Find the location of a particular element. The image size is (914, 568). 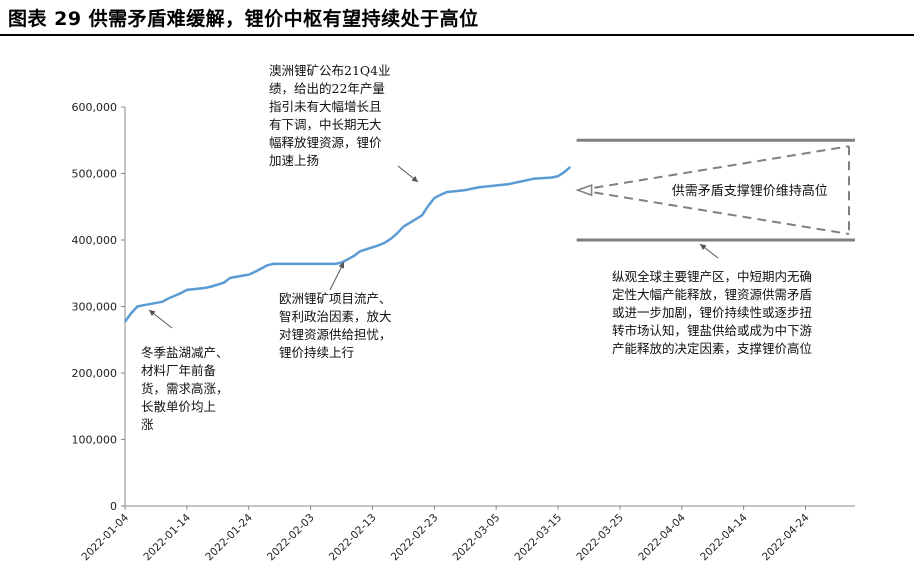

page-title: 图表 29 供需矛盾难缓解，锂价中枢有望持续处于高位 is located at coordinates (243, 19).